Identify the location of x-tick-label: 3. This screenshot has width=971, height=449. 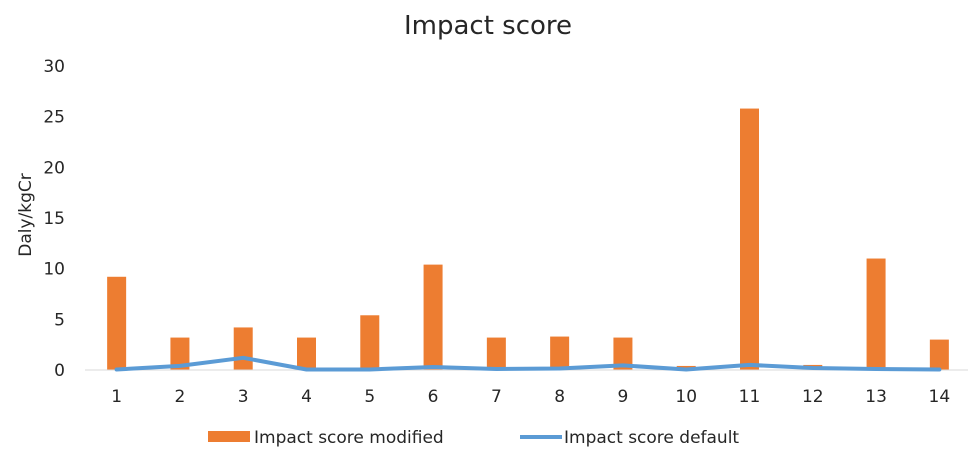
(243, 397).